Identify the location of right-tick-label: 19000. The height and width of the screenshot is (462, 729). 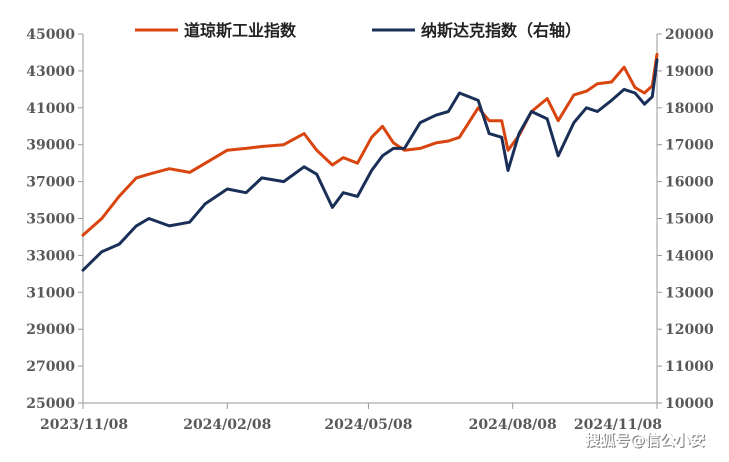
(689, 72).